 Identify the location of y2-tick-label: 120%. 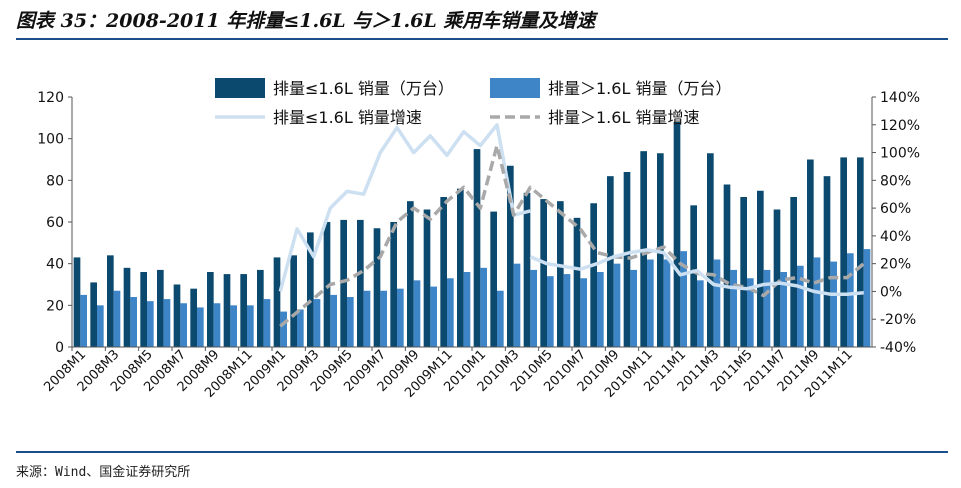
(900, 126).